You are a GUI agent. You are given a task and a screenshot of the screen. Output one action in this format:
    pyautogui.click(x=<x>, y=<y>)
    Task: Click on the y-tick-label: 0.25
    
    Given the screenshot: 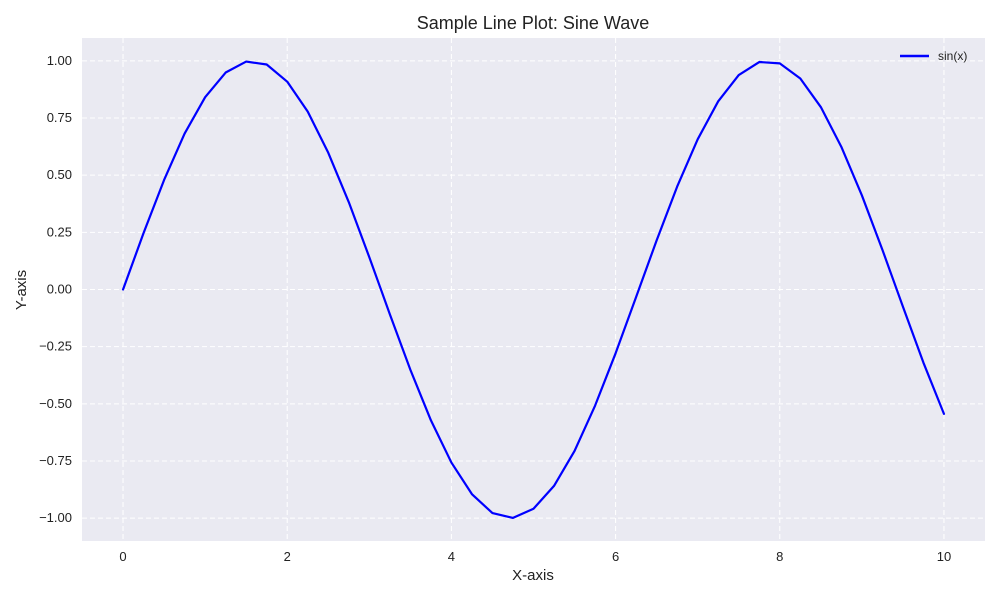 What is the action you would take?
    pyautogui.click(x=59, y=231)
    